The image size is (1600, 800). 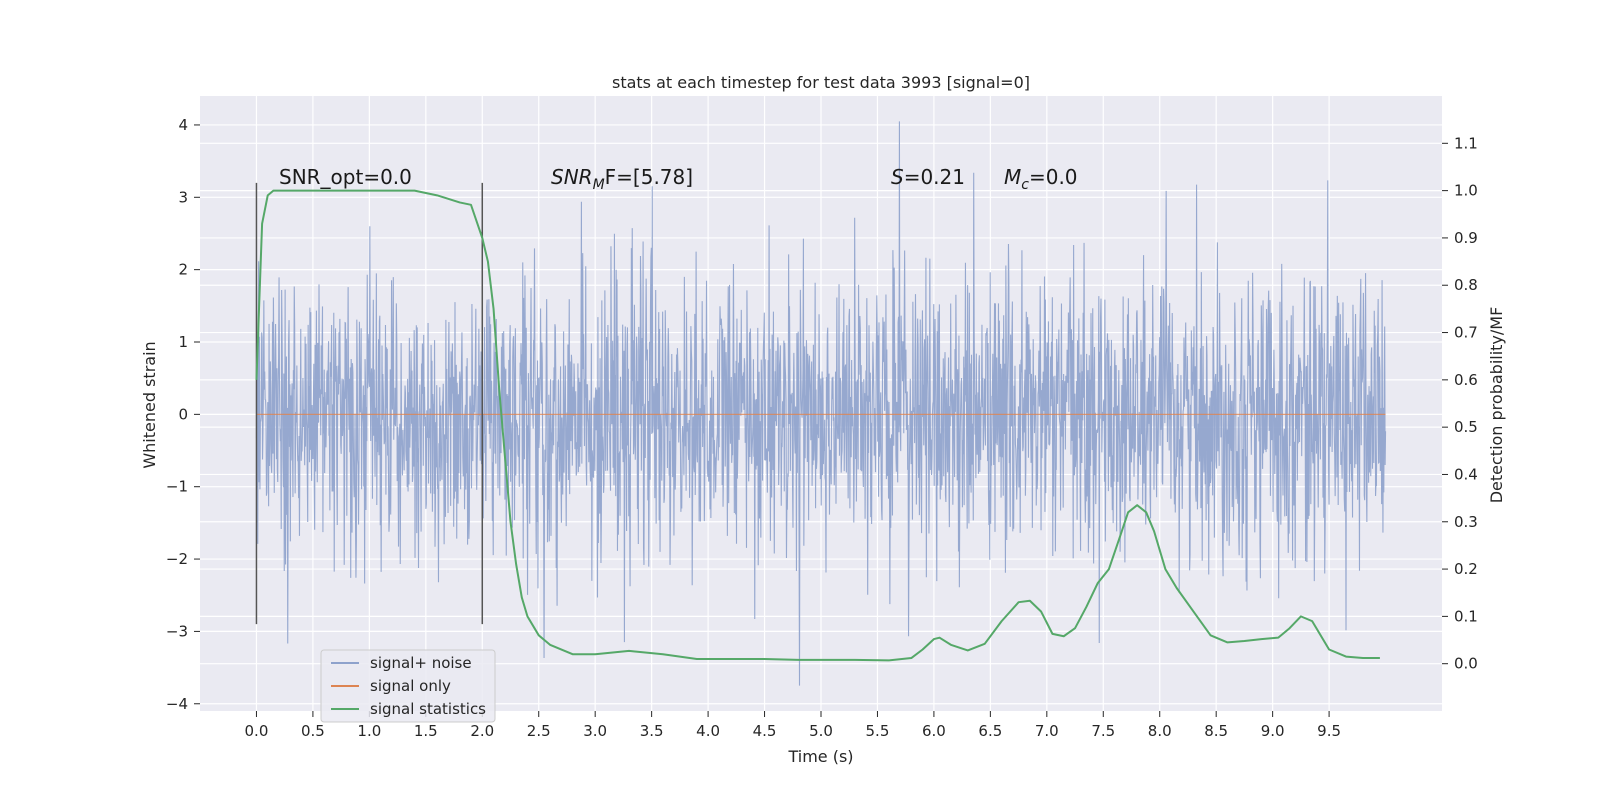 What do you see at coordinates (177, 704) in the screenshot?
I see `y-tick-label: −4` at bounding box center [177, 704].